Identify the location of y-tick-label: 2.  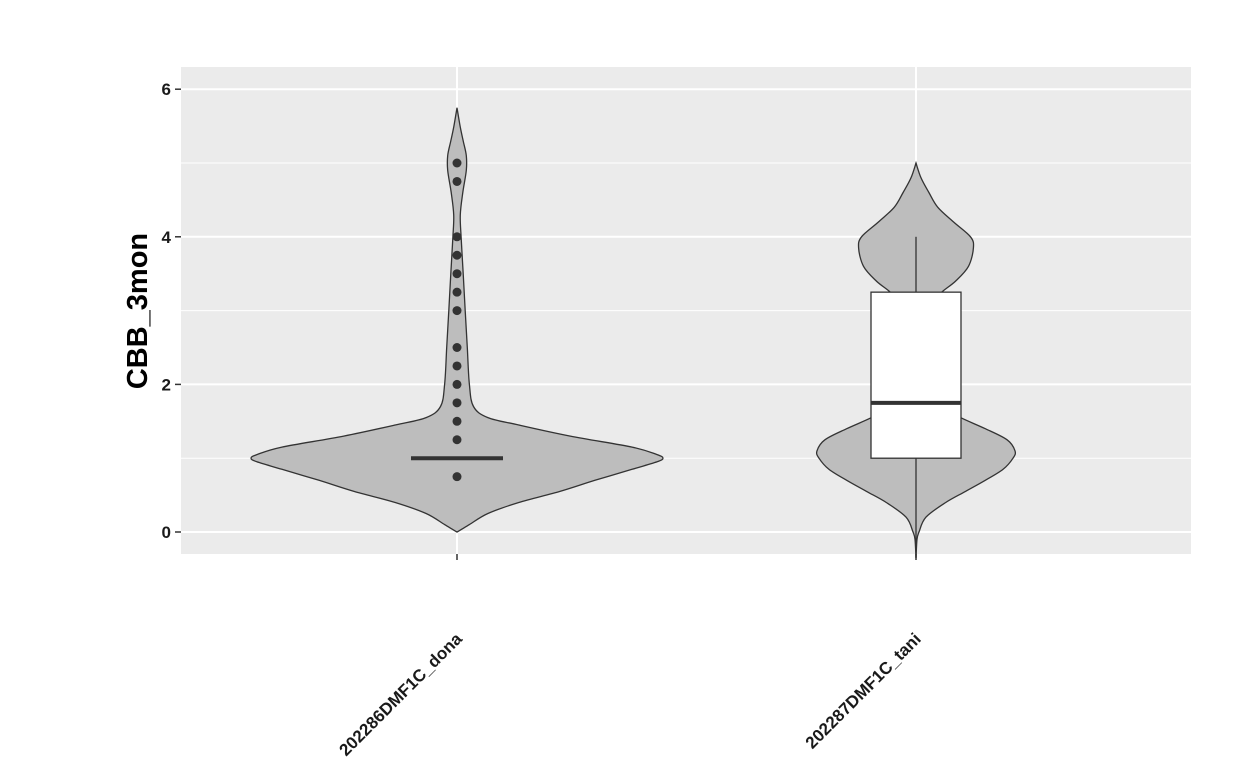
(166, 384).